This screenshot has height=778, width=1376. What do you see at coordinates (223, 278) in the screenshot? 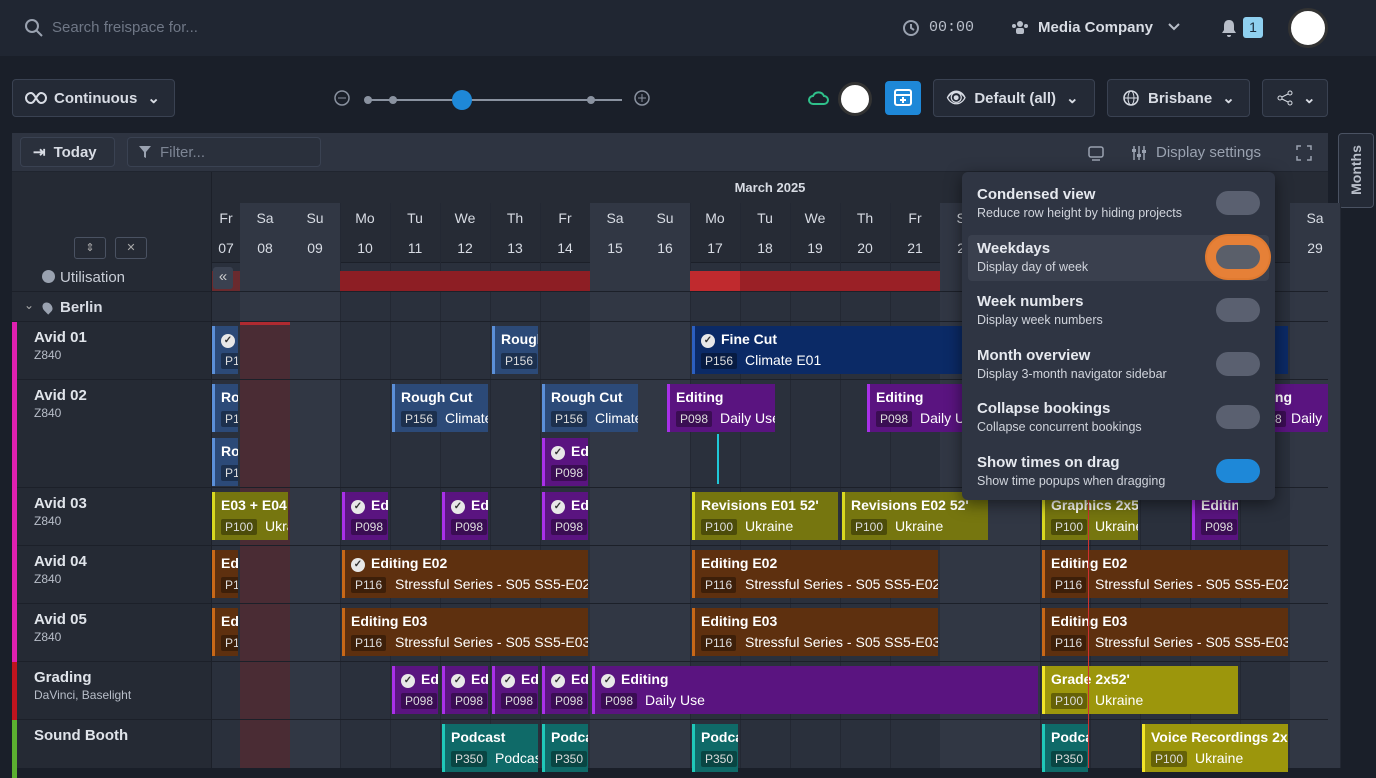
I see `collapse-arrow: «` at bounding box center [223, 278].